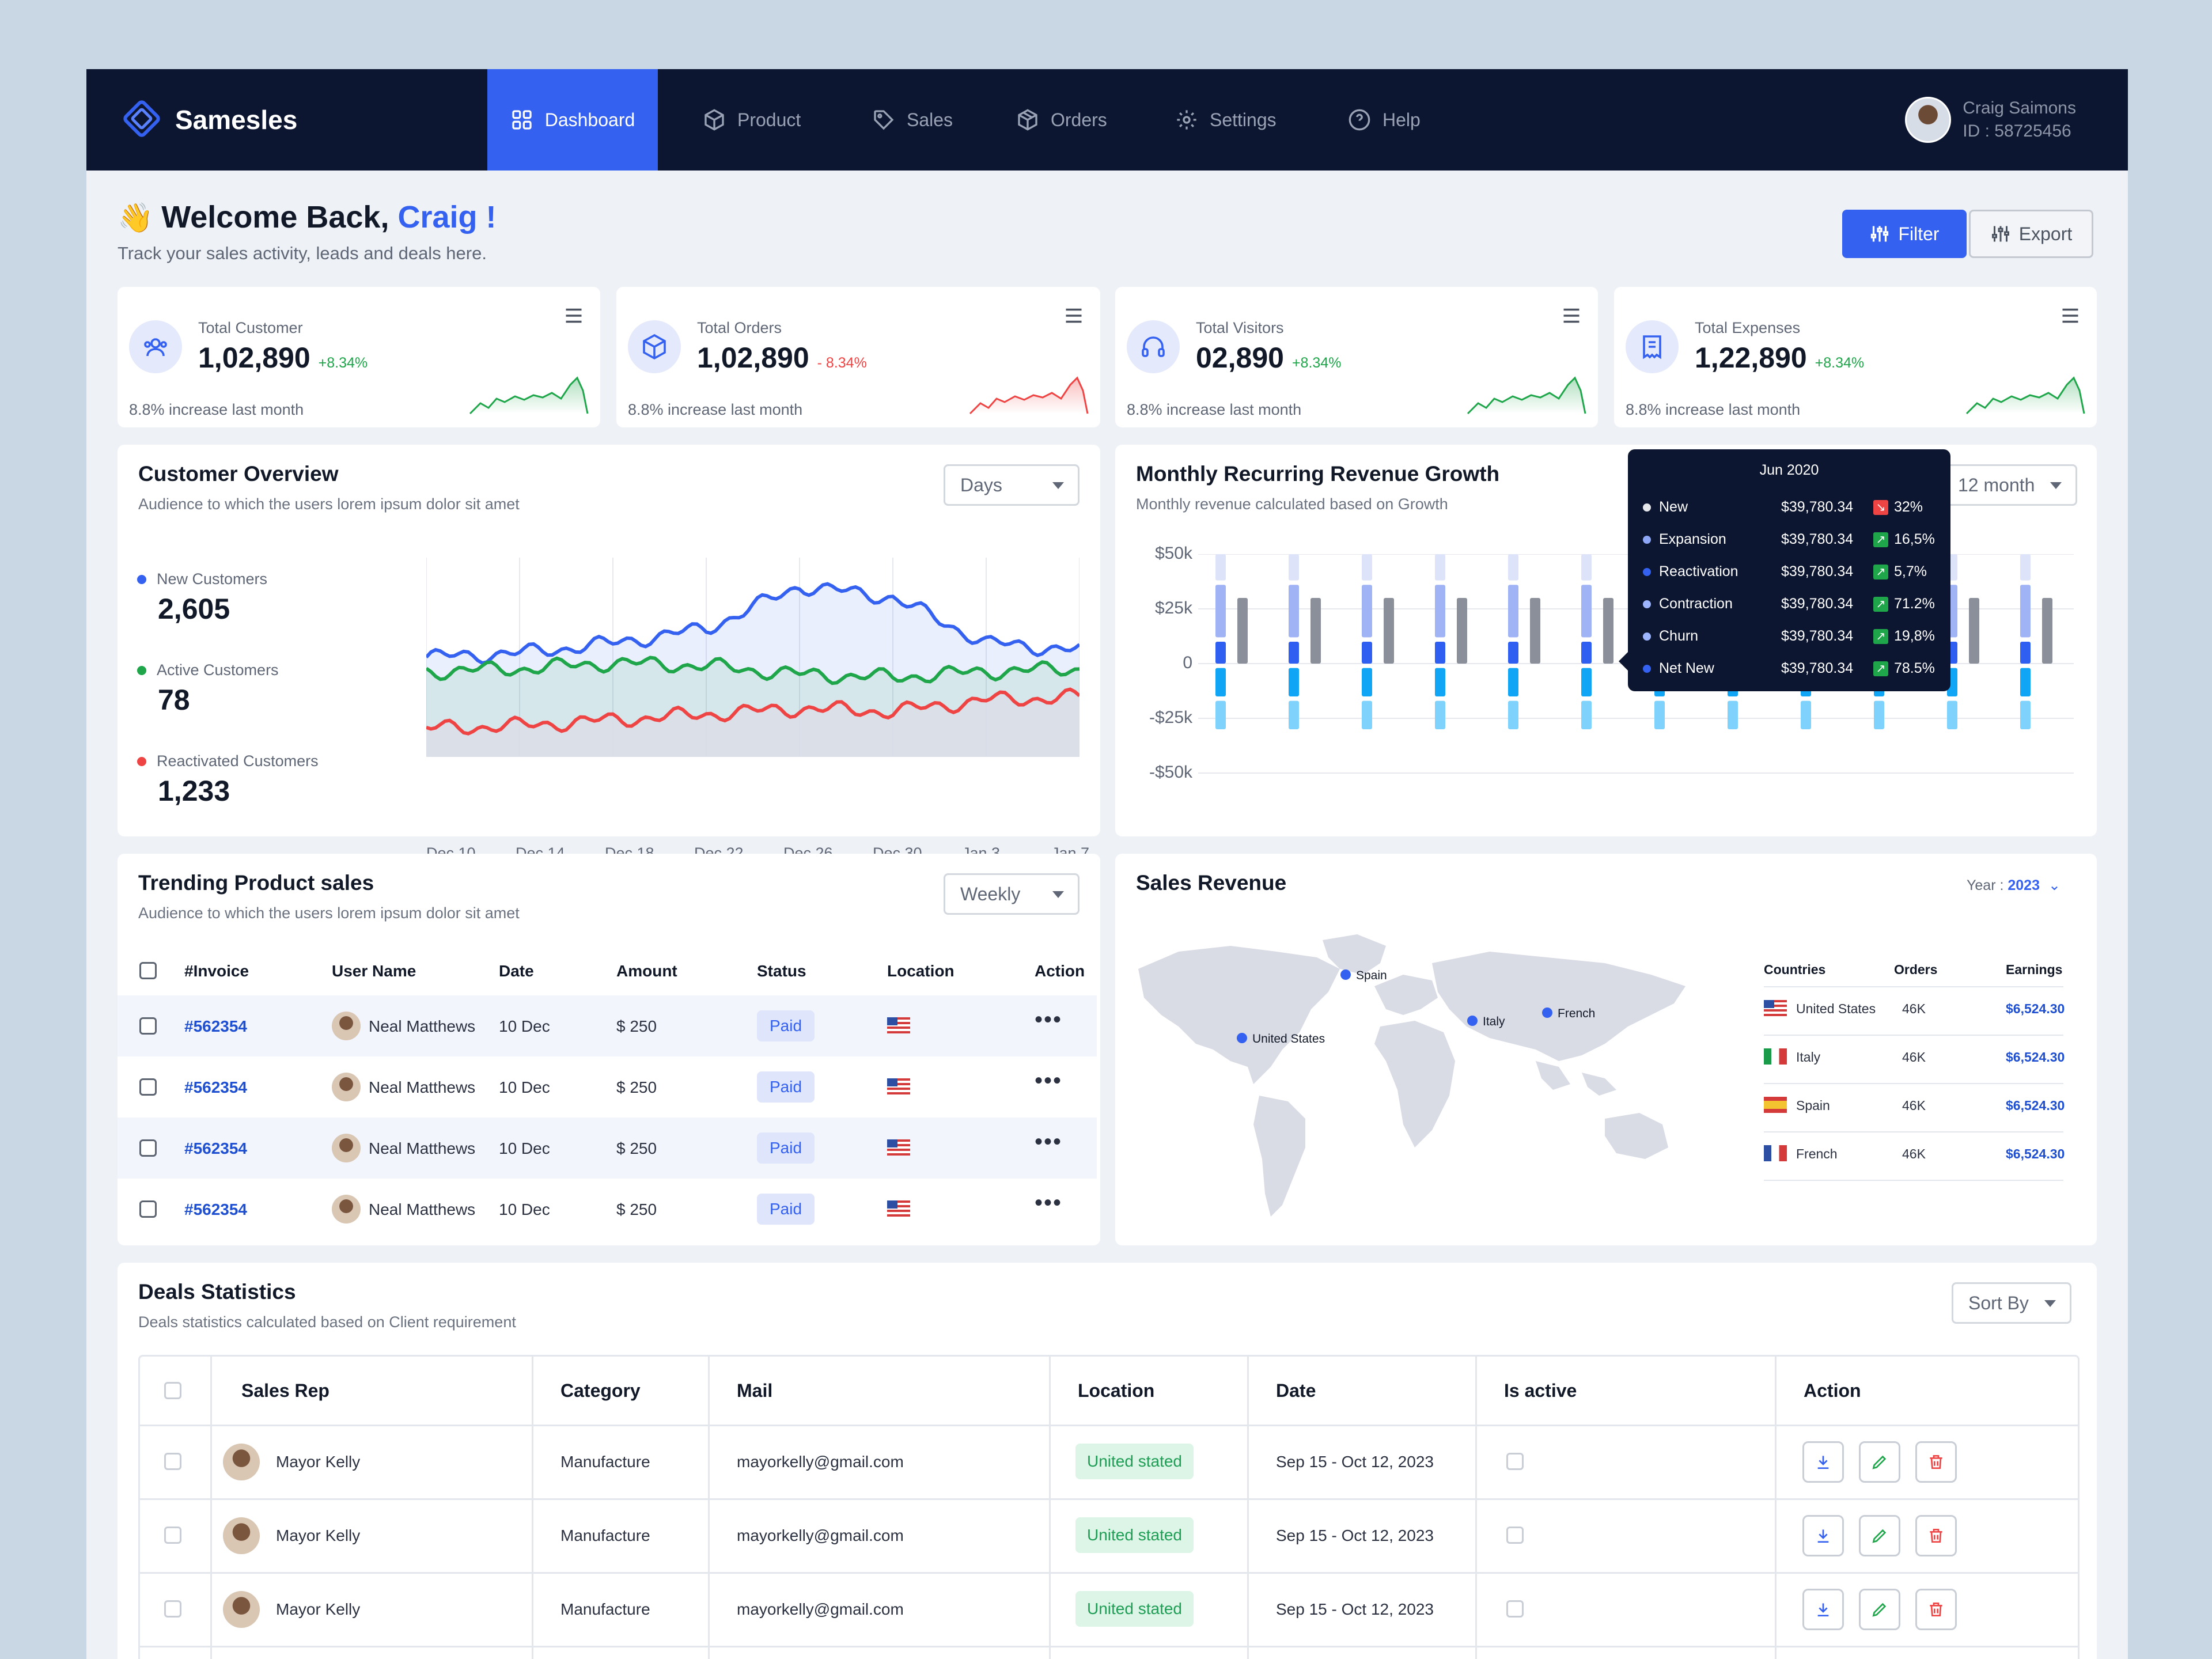 Image resolution: width=2212 pixels, height=1659 pixels. Describe the element at coordinates (207, 120) in the screenshot. I see `brand: Samesles` at that location.